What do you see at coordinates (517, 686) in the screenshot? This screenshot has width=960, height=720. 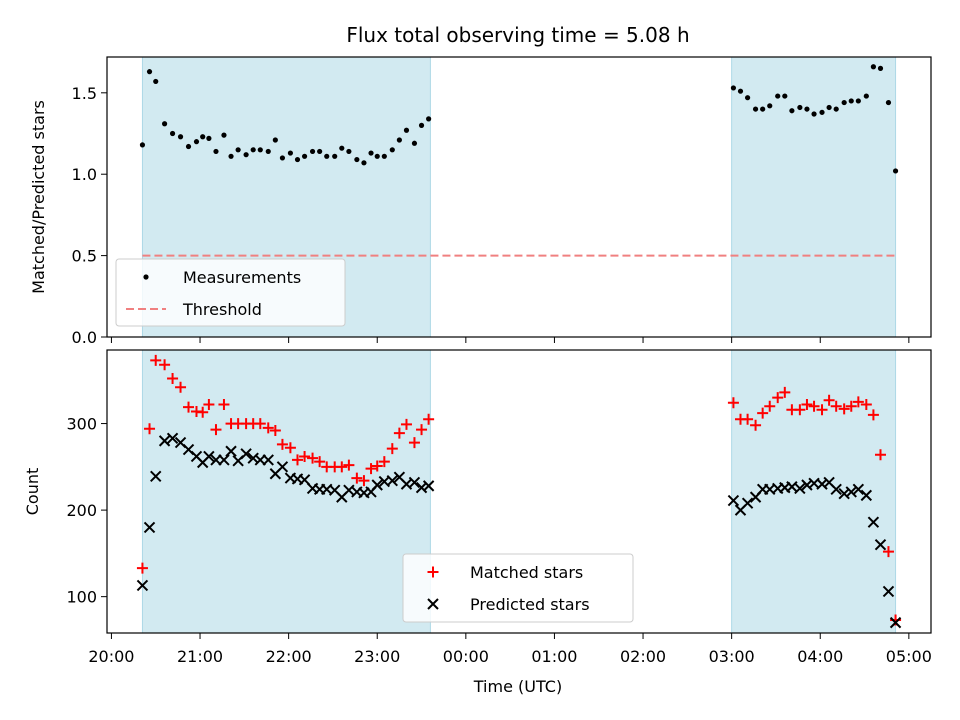 I see `x-axis-label: Time (UTC)` at bounding box center [517, 686].